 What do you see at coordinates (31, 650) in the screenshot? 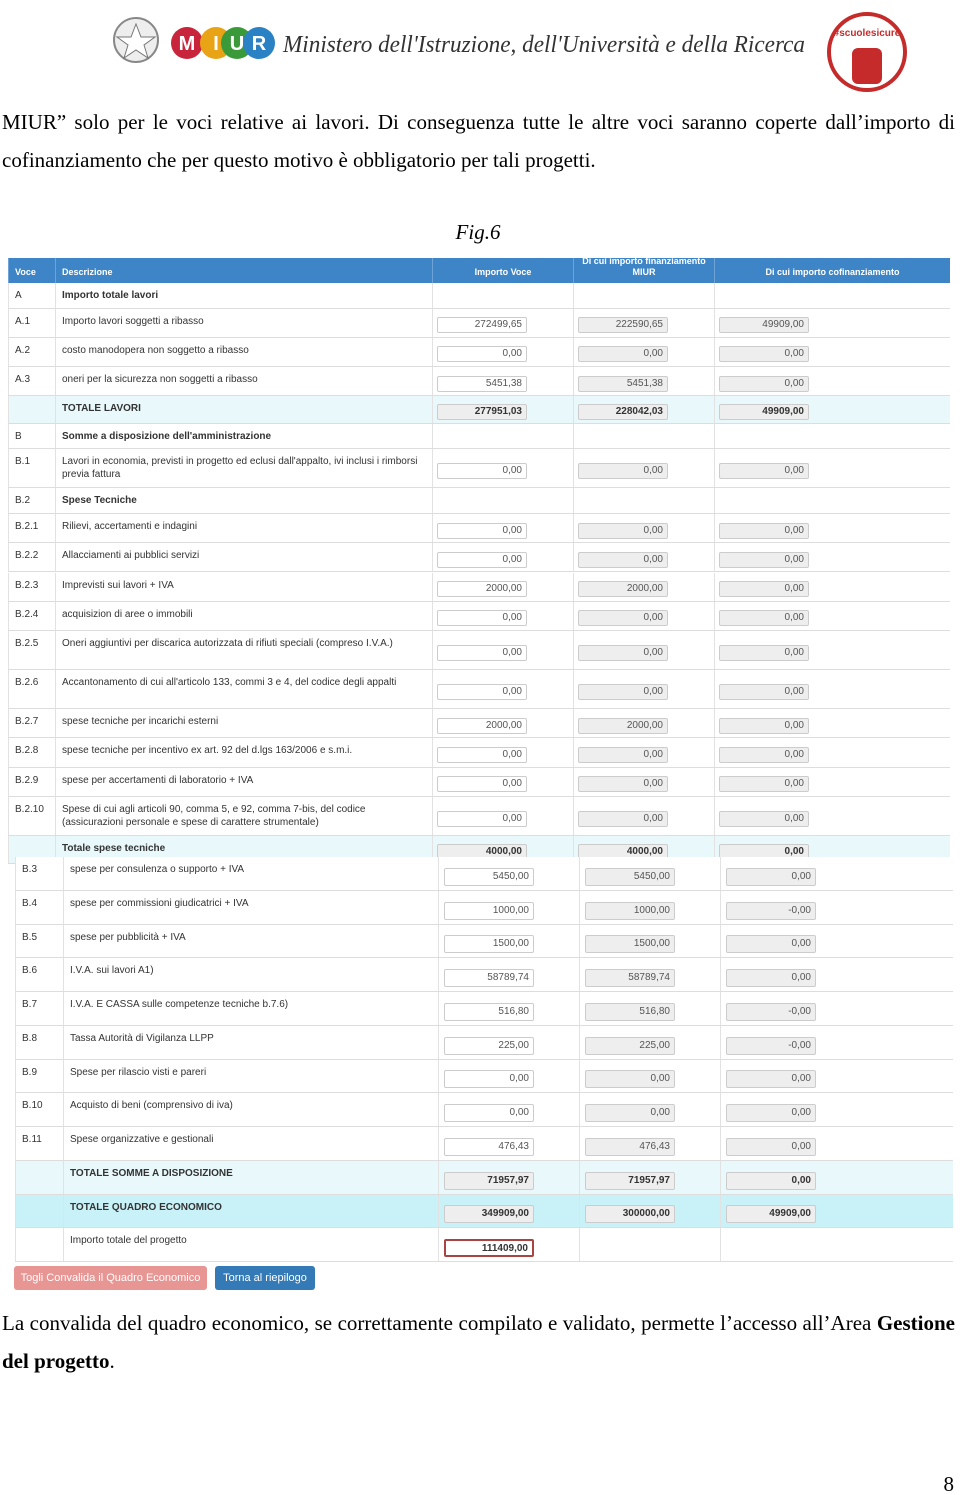
I see `table-cell: B.2.5` at bounding box center [31, 650].